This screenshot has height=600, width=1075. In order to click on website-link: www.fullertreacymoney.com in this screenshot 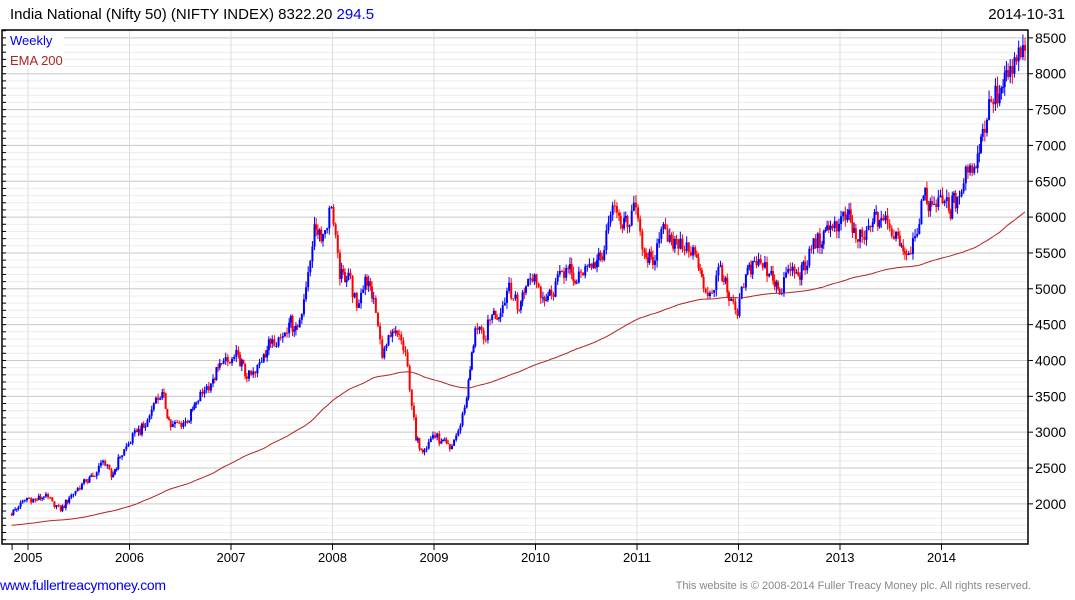, I will do `click(83, 585)`.